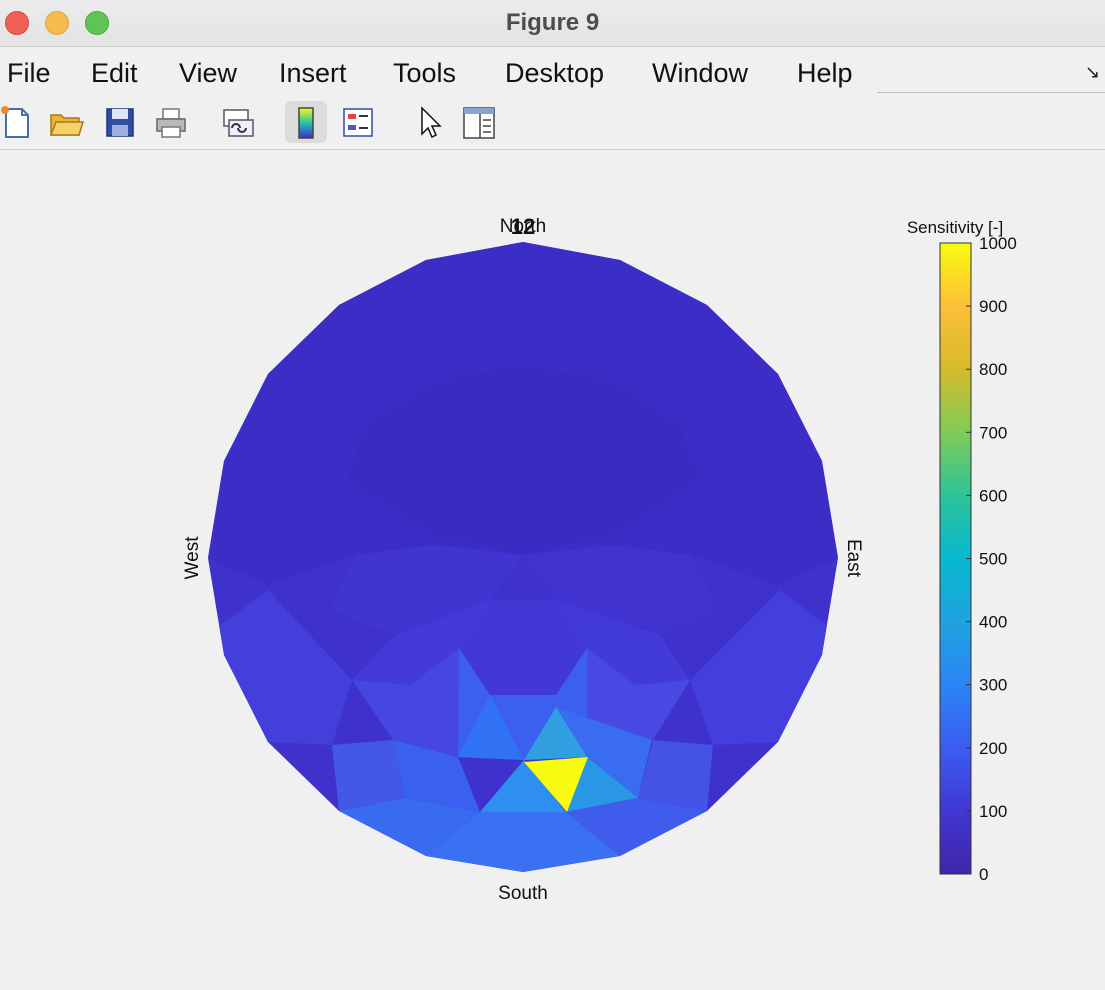  What do you see at coordinates (955, 558) in the screenshot?
I see `colorbar-gradient` at bounding box center [955, 558].